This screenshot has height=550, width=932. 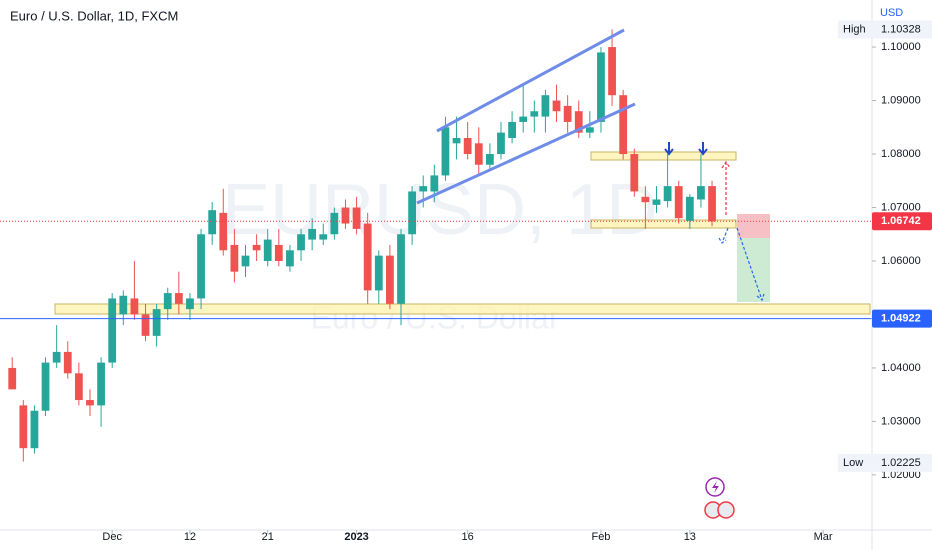 I want to click on price-tag-label: 1.04922, so click(x=901, y=319).